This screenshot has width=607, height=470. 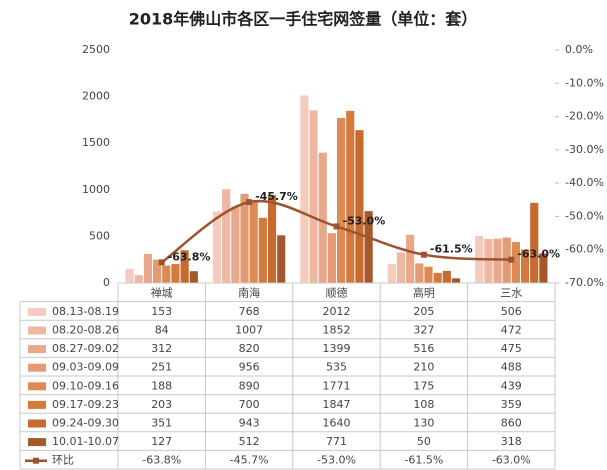 What do you see at coordinates (161, 423) in the screenshot?
I see `table-cell: 351` at bounding box center [161, 423].